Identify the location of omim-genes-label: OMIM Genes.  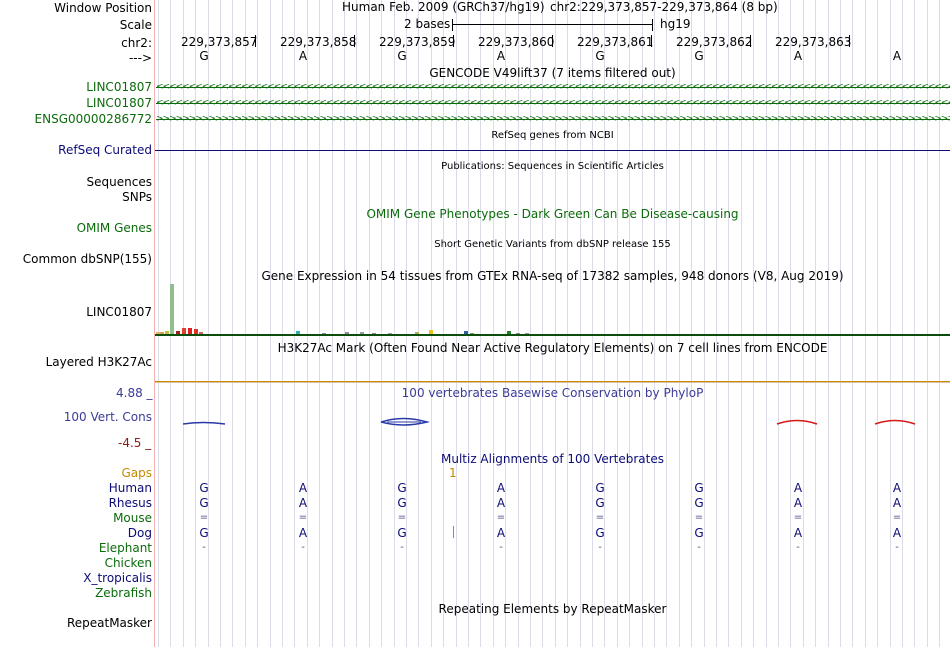
(114, 228).